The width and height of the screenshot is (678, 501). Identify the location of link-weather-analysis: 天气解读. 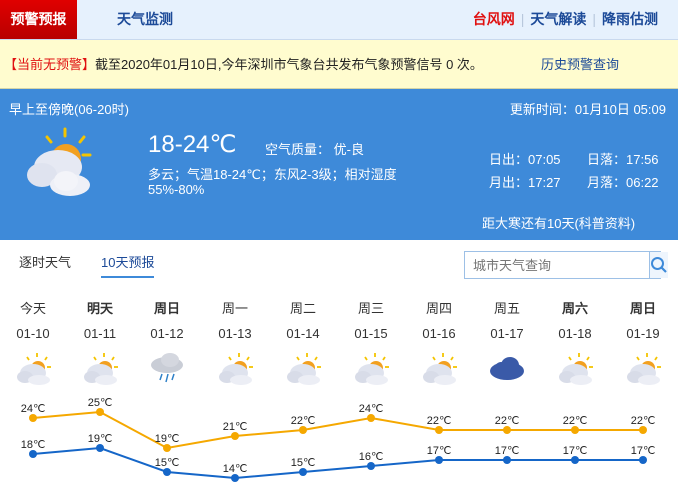
(558, 19).